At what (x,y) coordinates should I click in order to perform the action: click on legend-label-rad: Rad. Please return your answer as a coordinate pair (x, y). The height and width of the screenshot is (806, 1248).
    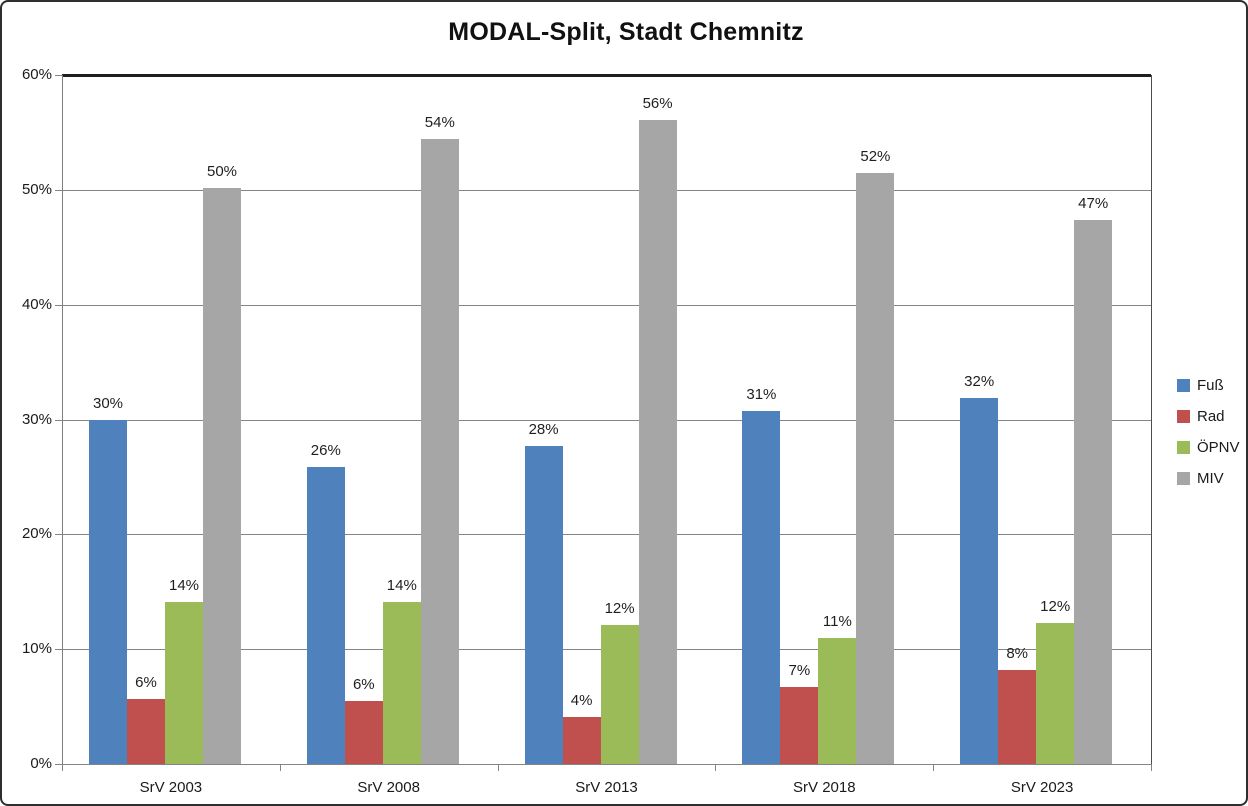
    Looking at the image, I should click on (1211, 416).